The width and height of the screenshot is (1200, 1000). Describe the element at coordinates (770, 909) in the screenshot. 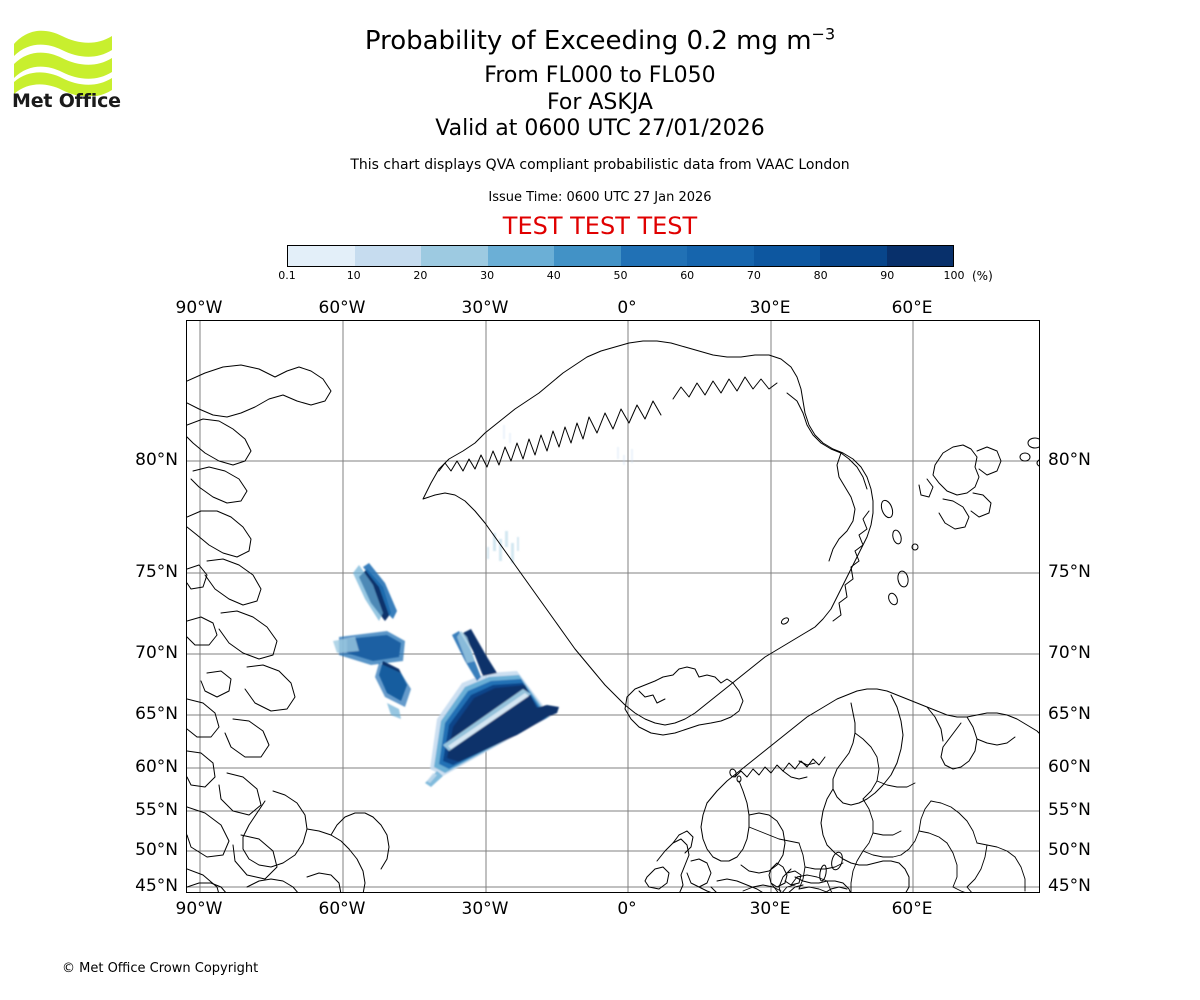

I see `lon-label-bottom-30°E: 30°E` at that location.